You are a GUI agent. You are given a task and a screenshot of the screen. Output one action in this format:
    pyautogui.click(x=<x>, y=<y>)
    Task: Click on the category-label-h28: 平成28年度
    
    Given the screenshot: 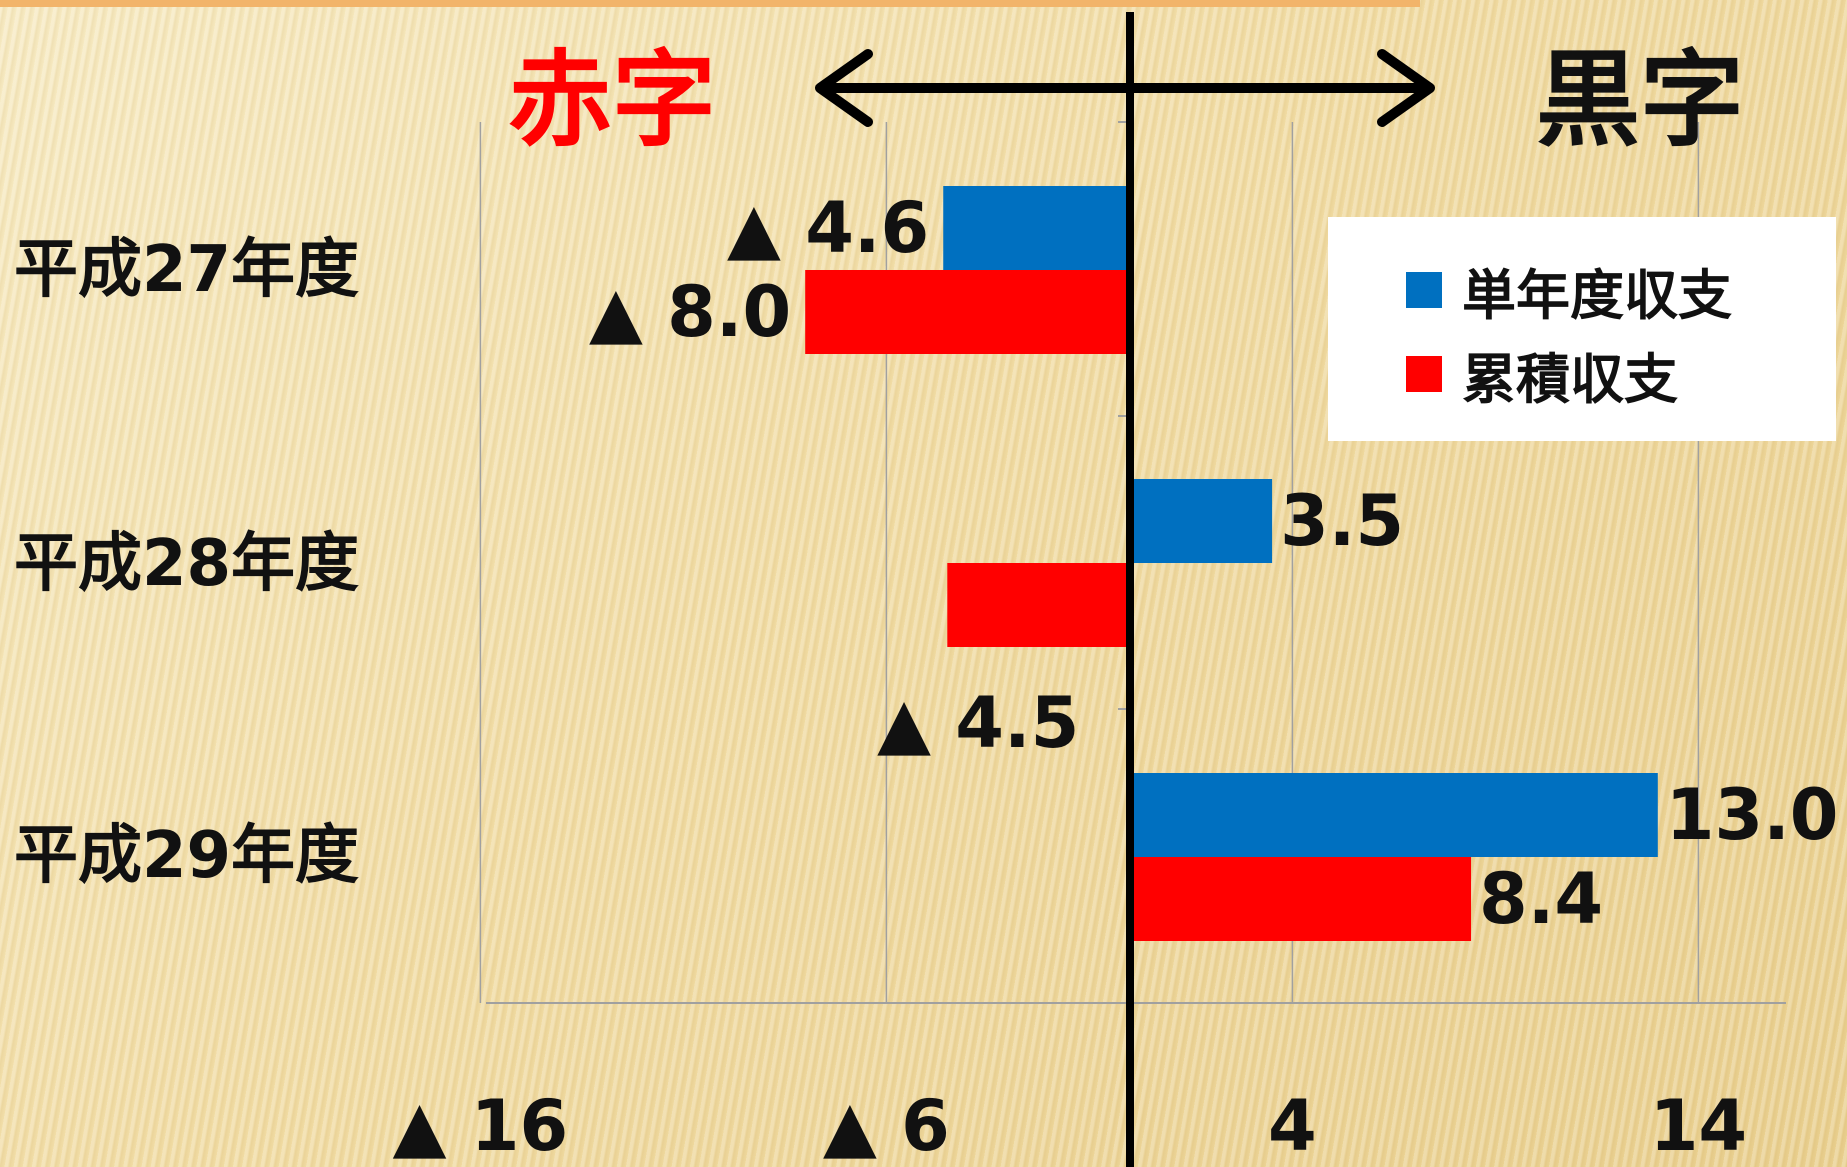 What is the action you would take?
    pyautogui.click(x=187, y=564)
    